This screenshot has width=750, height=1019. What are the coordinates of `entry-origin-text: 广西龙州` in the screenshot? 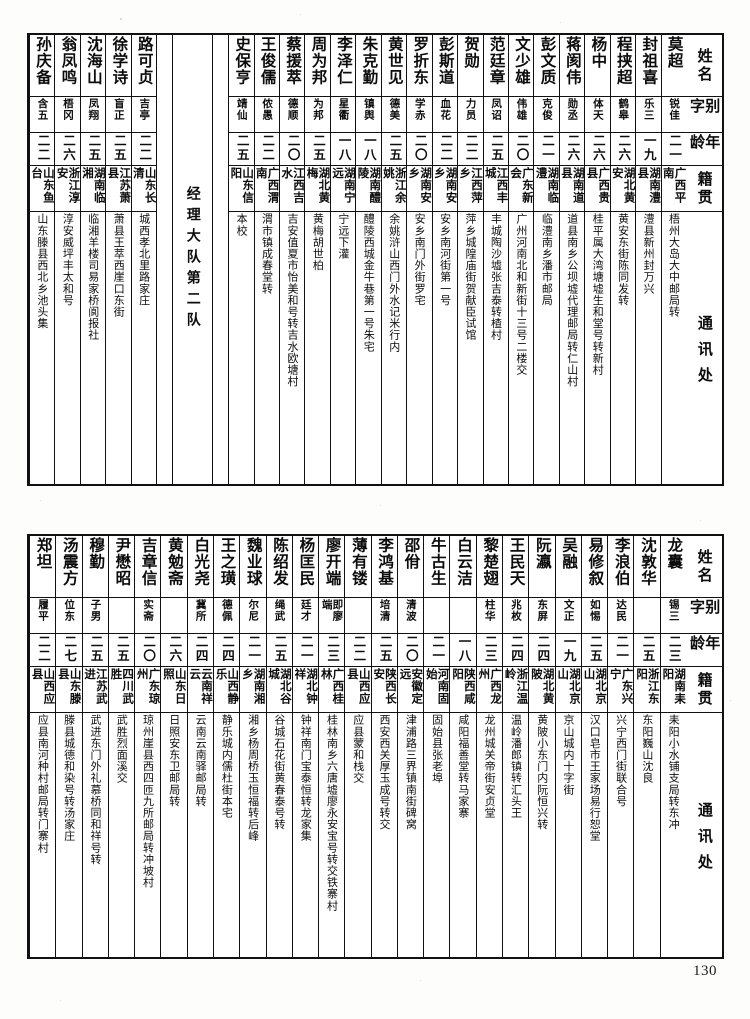 It's located at (490, 686).